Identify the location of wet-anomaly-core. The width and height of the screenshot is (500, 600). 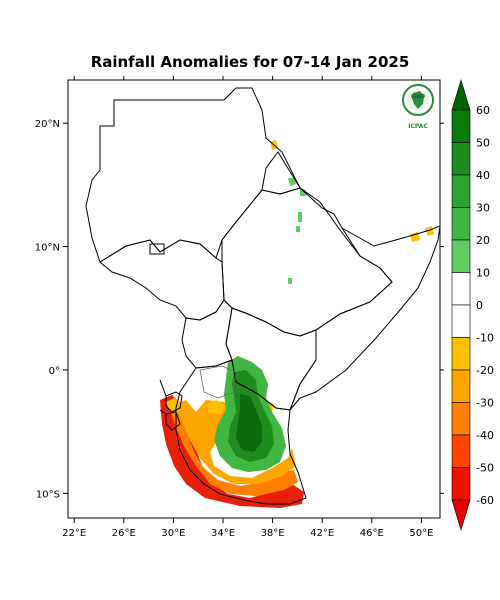
(249, 423).